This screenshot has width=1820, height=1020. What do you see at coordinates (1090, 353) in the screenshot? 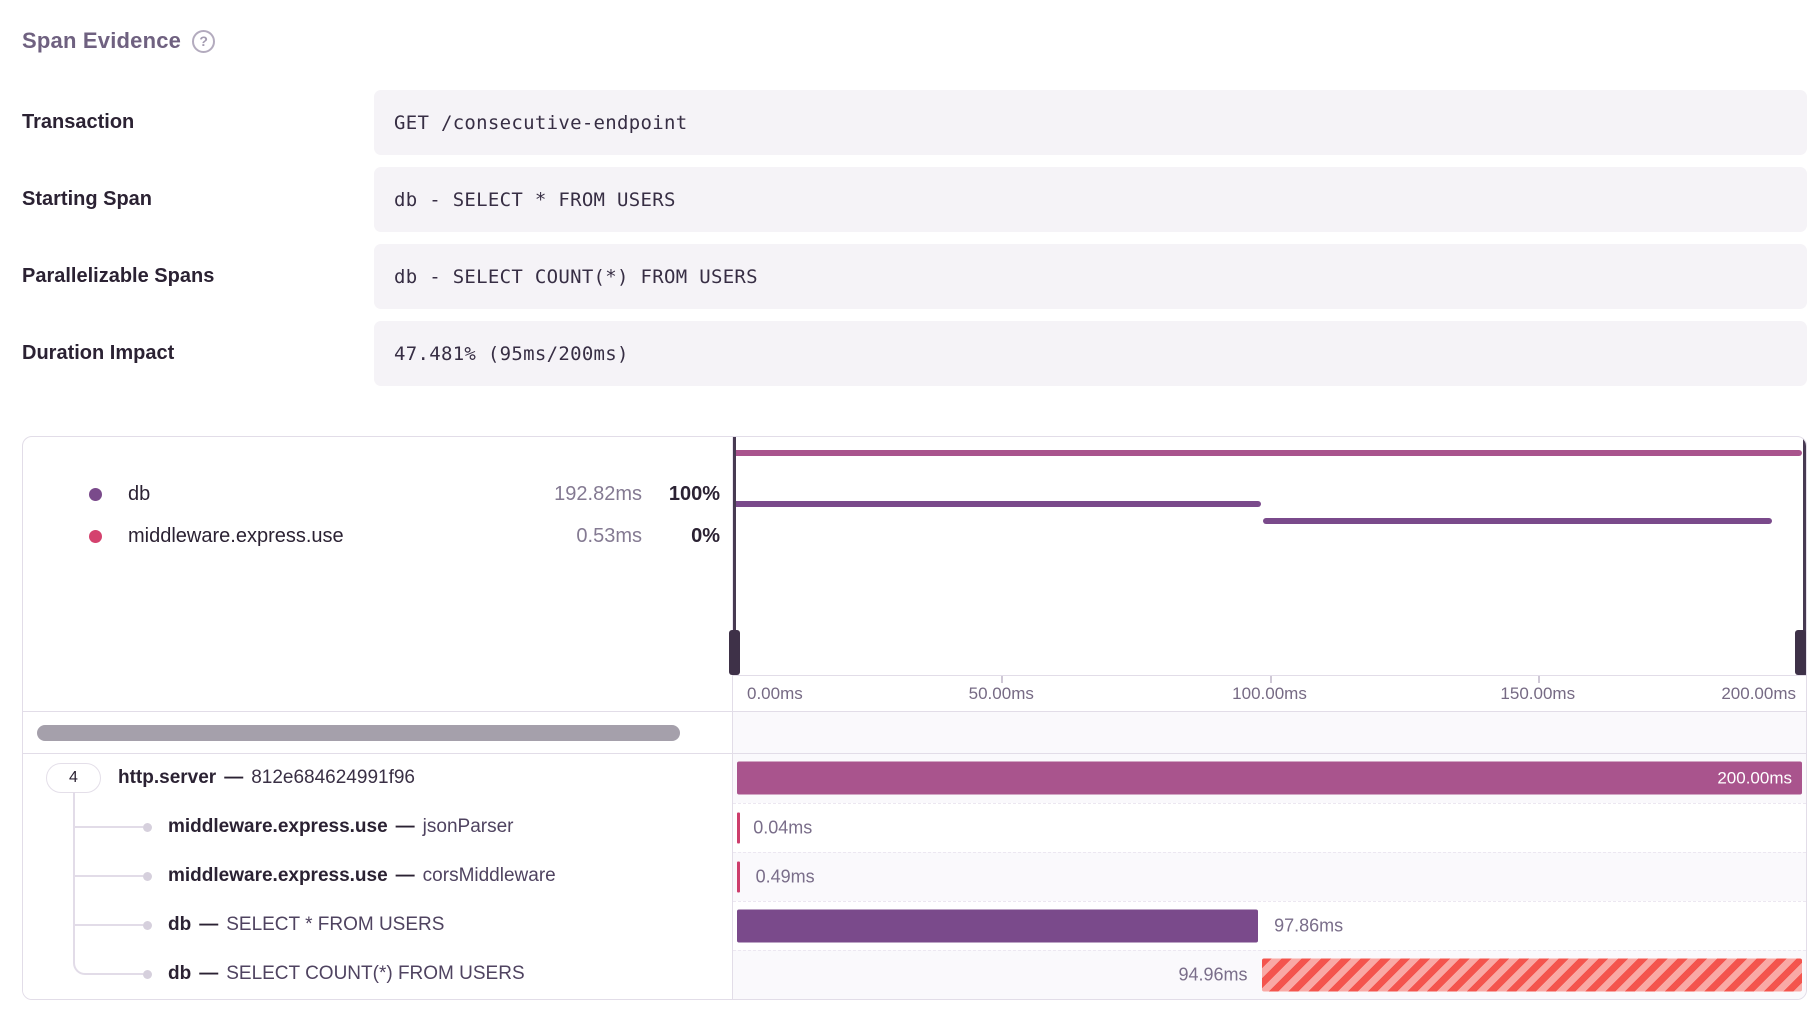
I see `row-value: 47.481% (95ms/200ms)` at bounding box center [1090, 353].